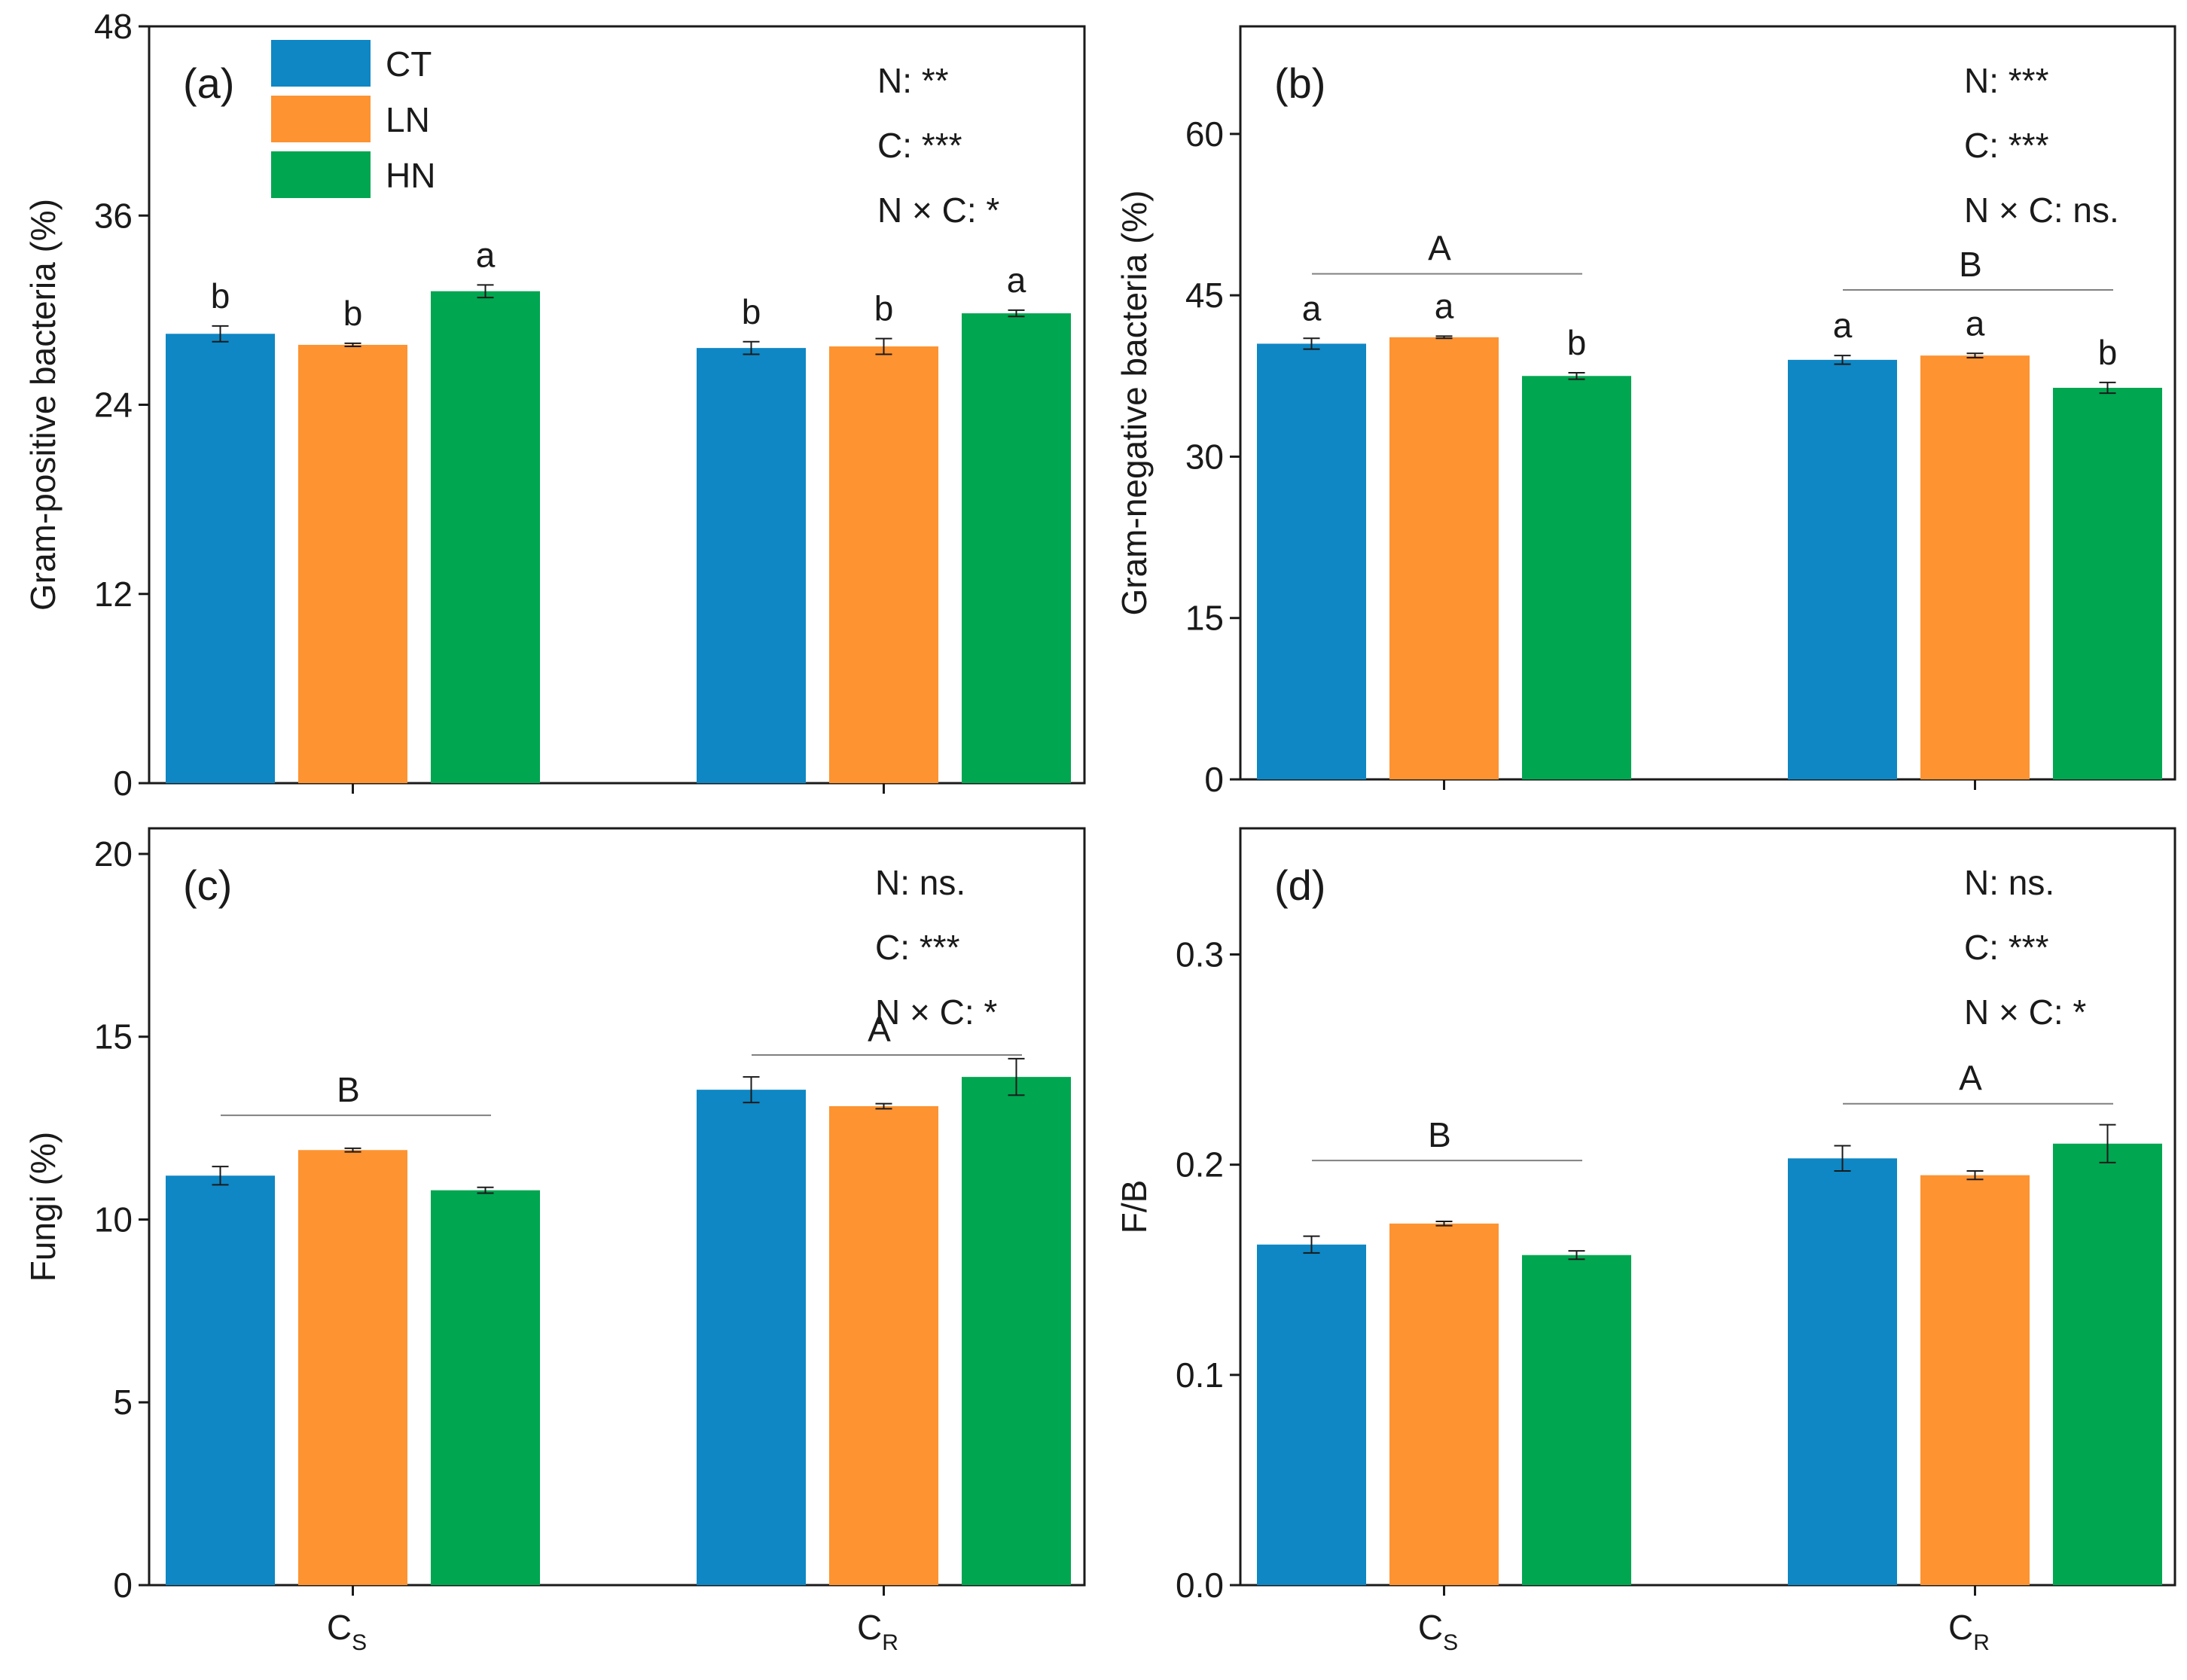 The height and width of the screenshot is (1680, 2187). I want to click on legend-swatch-LN, so click(321, 119).